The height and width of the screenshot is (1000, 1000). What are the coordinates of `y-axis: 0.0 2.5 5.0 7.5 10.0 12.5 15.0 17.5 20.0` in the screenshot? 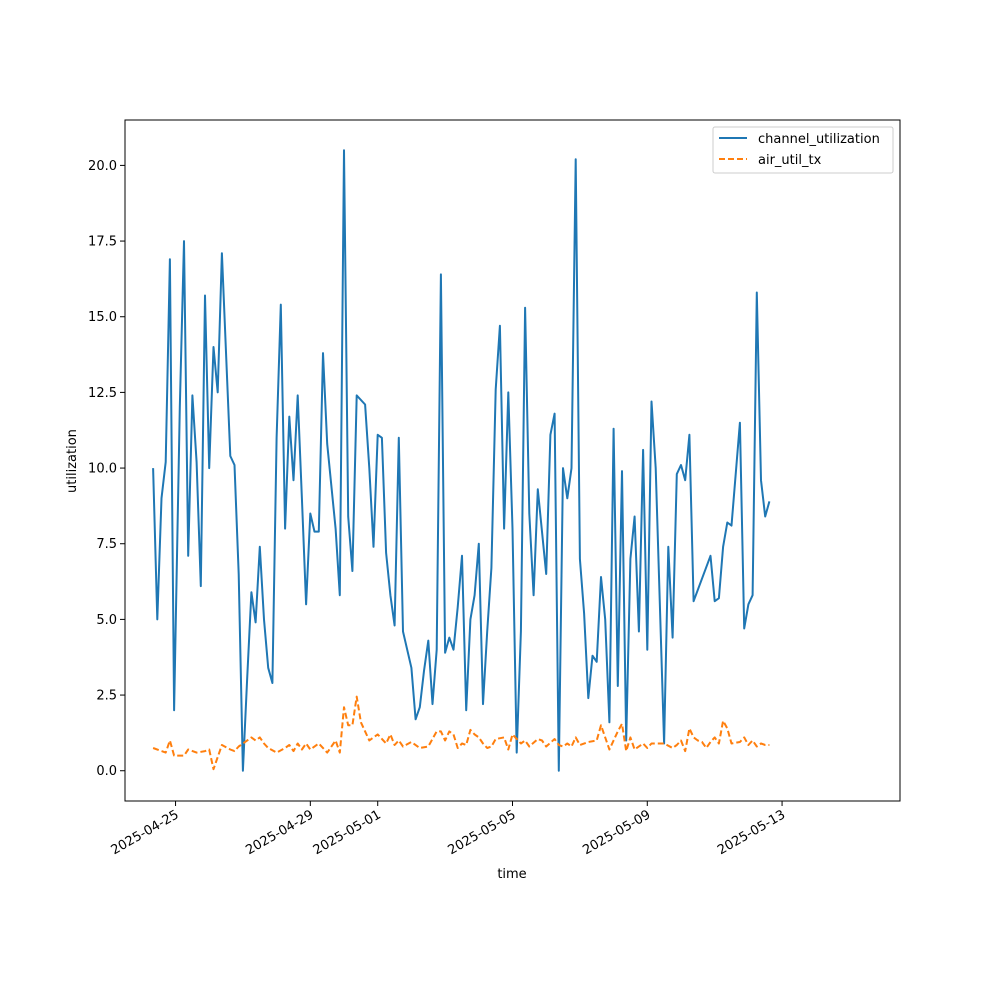 It's located at (106, 469).